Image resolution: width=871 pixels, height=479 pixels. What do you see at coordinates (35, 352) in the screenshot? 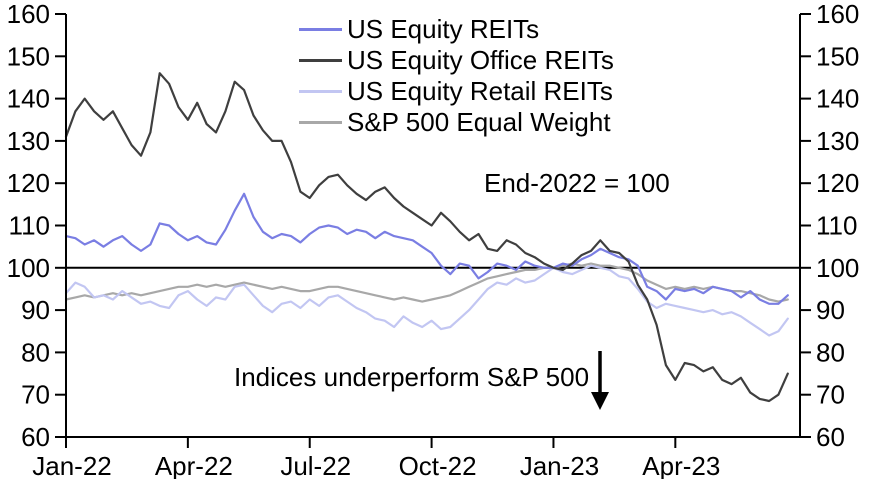
I see `y-tick-label-left: 80` at bounding box center [35, 352].